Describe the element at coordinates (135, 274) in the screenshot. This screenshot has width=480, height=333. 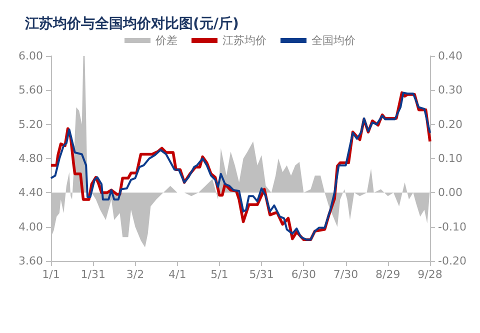
I see `x-tick-label: 3/2` at that location.